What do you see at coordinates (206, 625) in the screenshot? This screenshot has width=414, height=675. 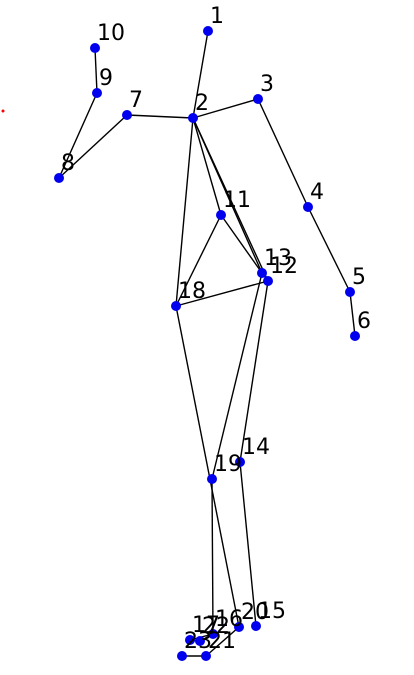 I see `joint-label-17: 17` at bounding box center [206, 625].